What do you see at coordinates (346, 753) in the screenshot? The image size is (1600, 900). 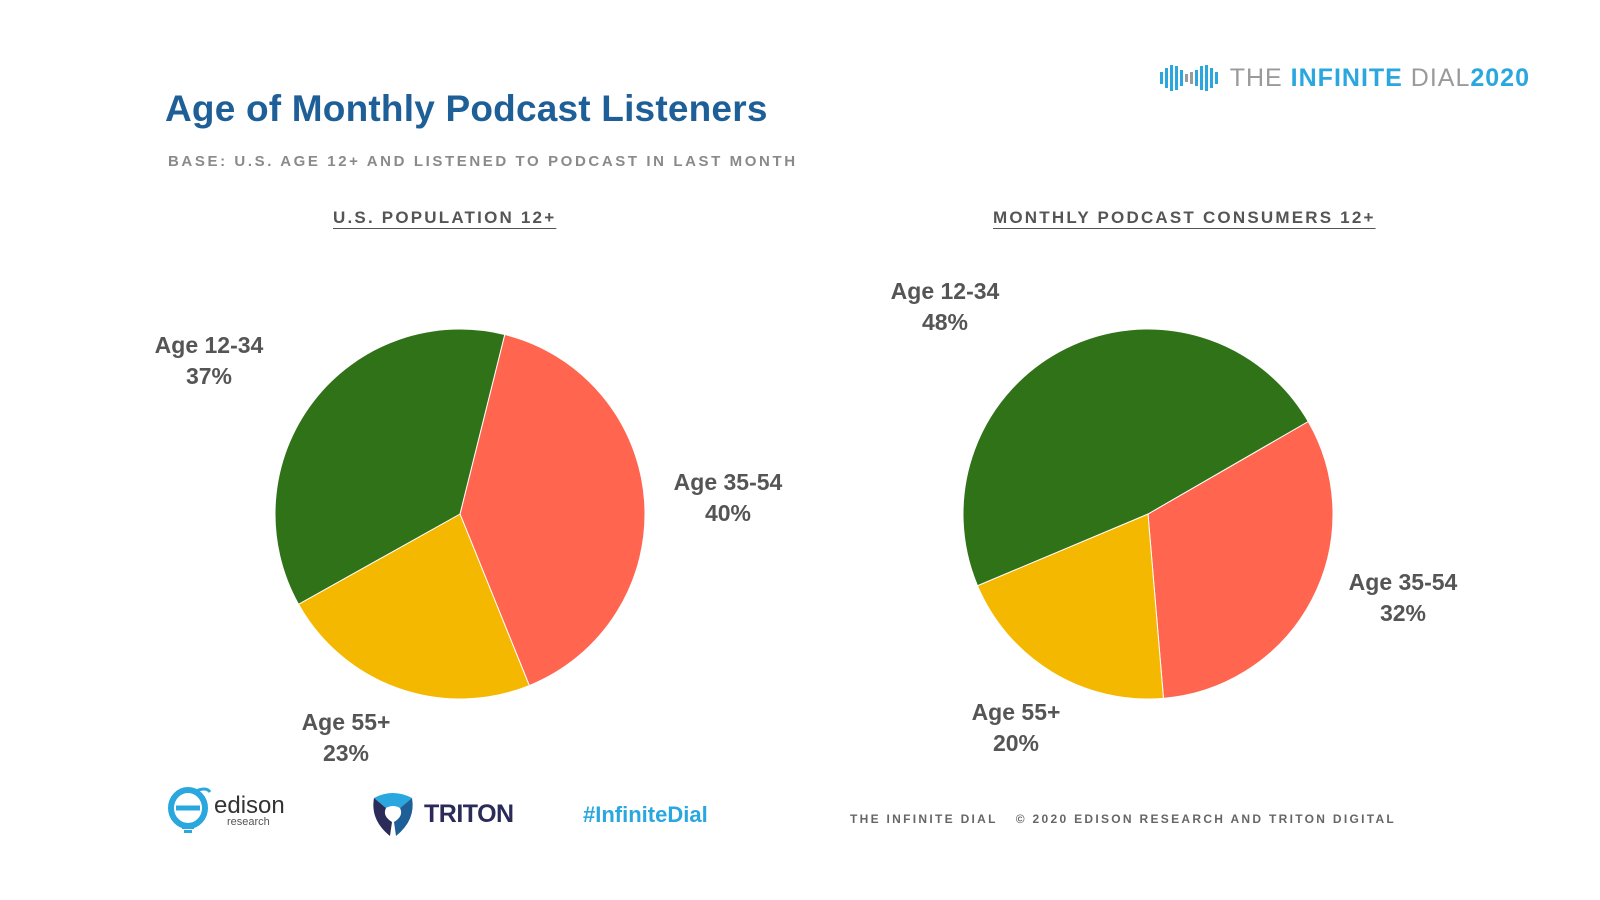 I see `slice-value: 23%` at bounding box center [346, 753].